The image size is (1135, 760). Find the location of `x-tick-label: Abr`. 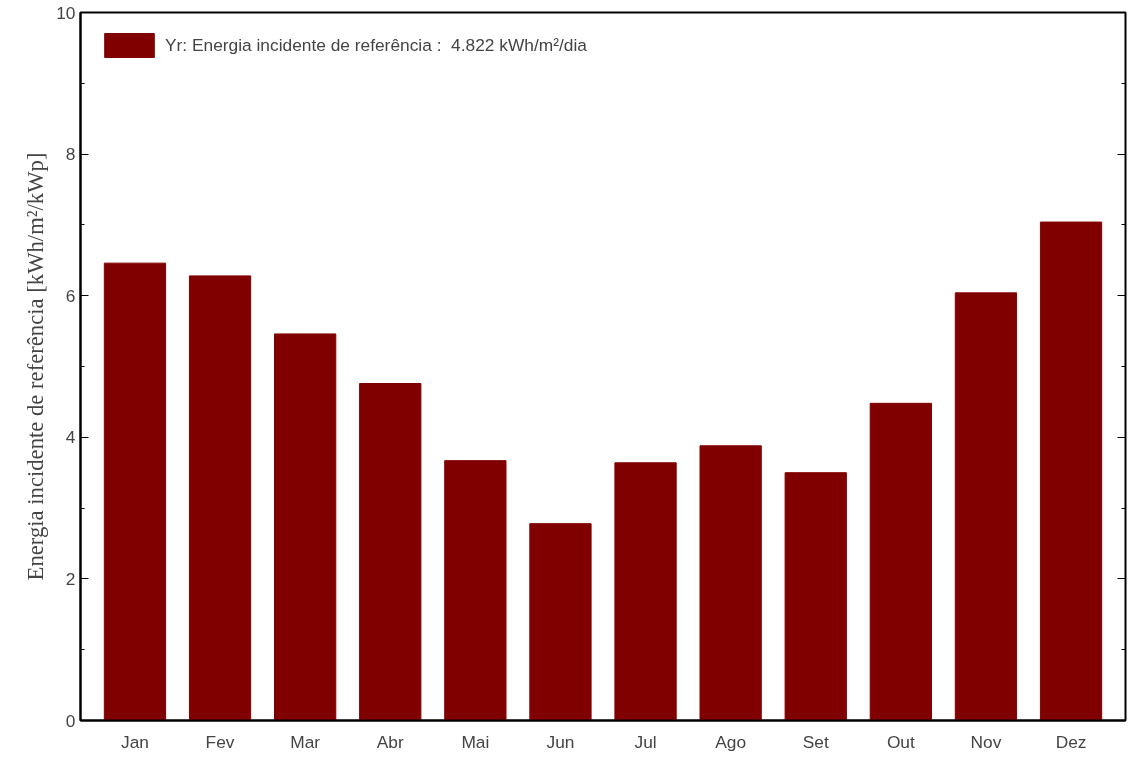

x-tick-label: Abr is located at coordinates (390, 741).